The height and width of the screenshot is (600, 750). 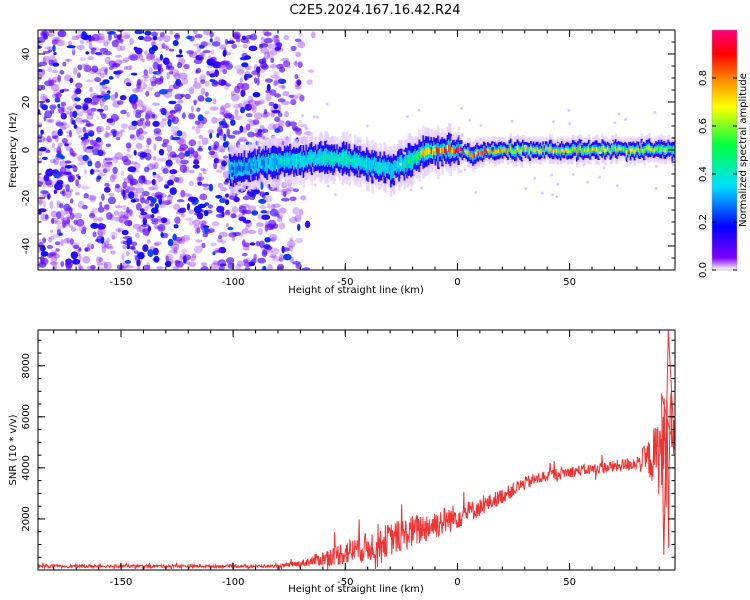 I want to click on snr-y-axis-label: SNR (10 * v/v), so click(x=13, y=449).